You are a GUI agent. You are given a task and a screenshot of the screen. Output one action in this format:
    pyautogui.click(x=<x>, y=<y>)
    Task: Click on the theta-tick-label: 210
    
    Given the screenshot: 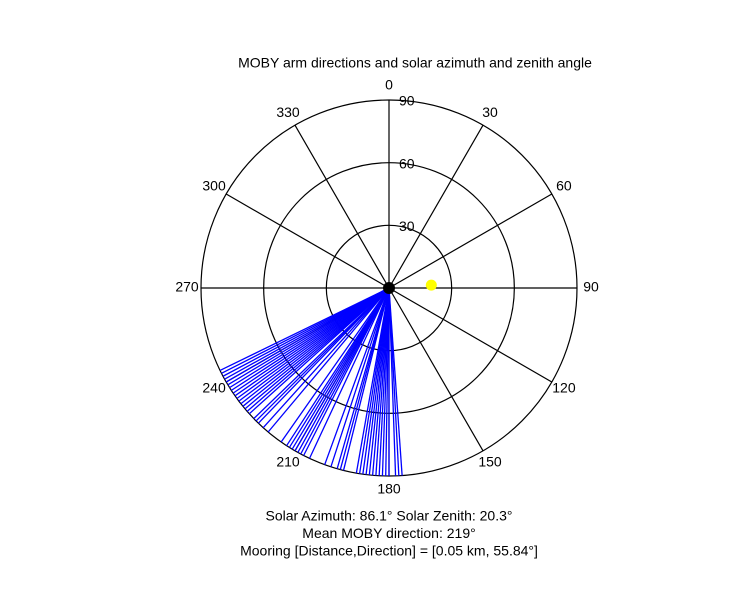 What is the action you would take?
    pyautogui.click(x=288, y=462)
    